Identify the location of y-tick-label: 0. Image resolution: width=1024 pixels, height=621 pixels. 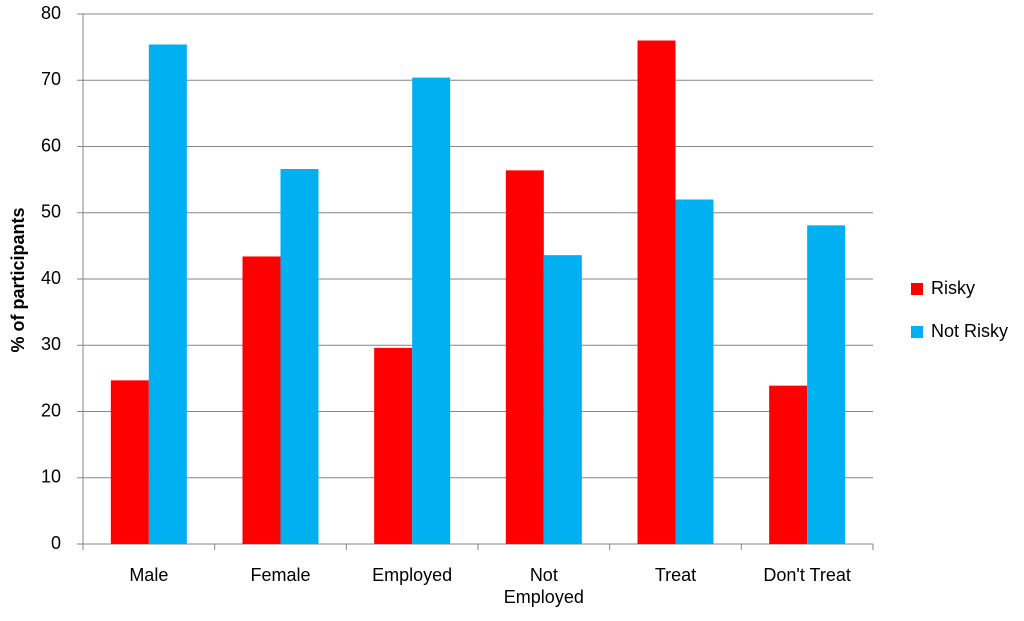
(56, 543).